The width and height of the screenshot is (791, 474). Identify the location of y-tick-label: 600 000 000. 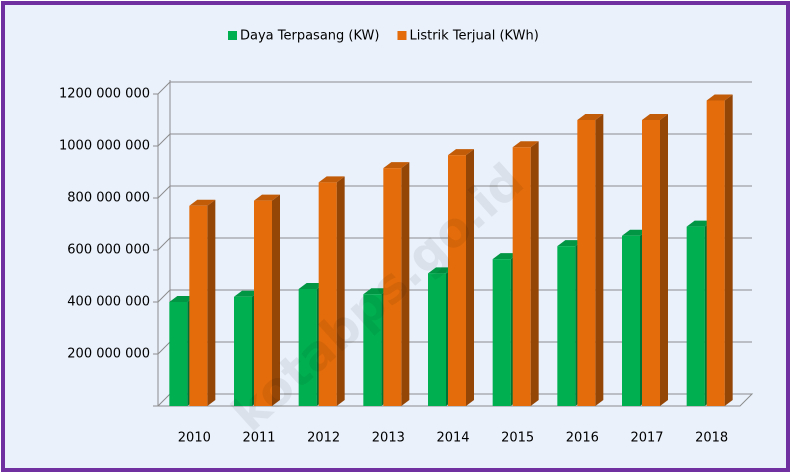
(108, 250).